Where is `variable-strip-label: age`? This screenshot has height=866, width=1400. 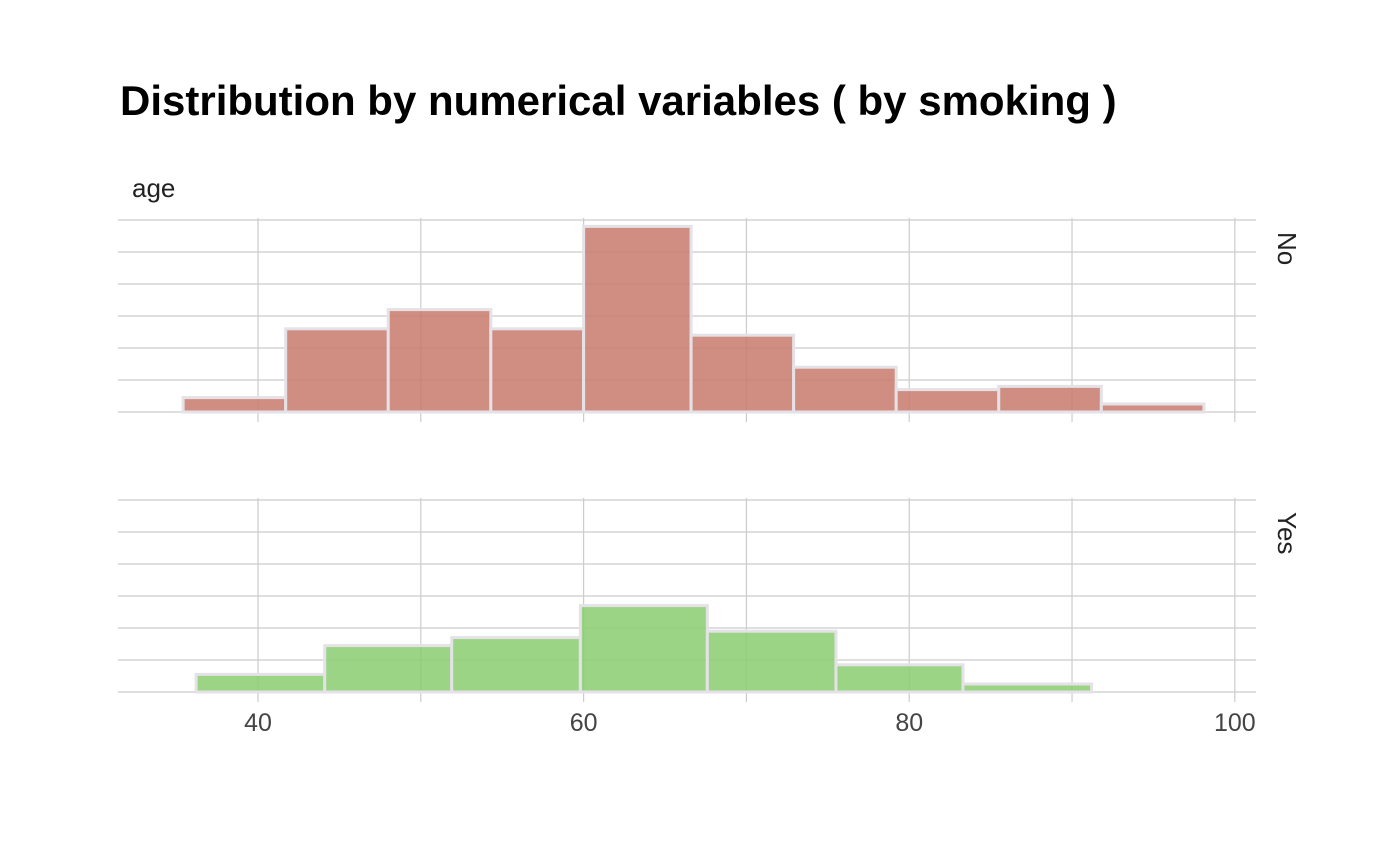 variable-strip-label: age is located at coordinates (153, 188).